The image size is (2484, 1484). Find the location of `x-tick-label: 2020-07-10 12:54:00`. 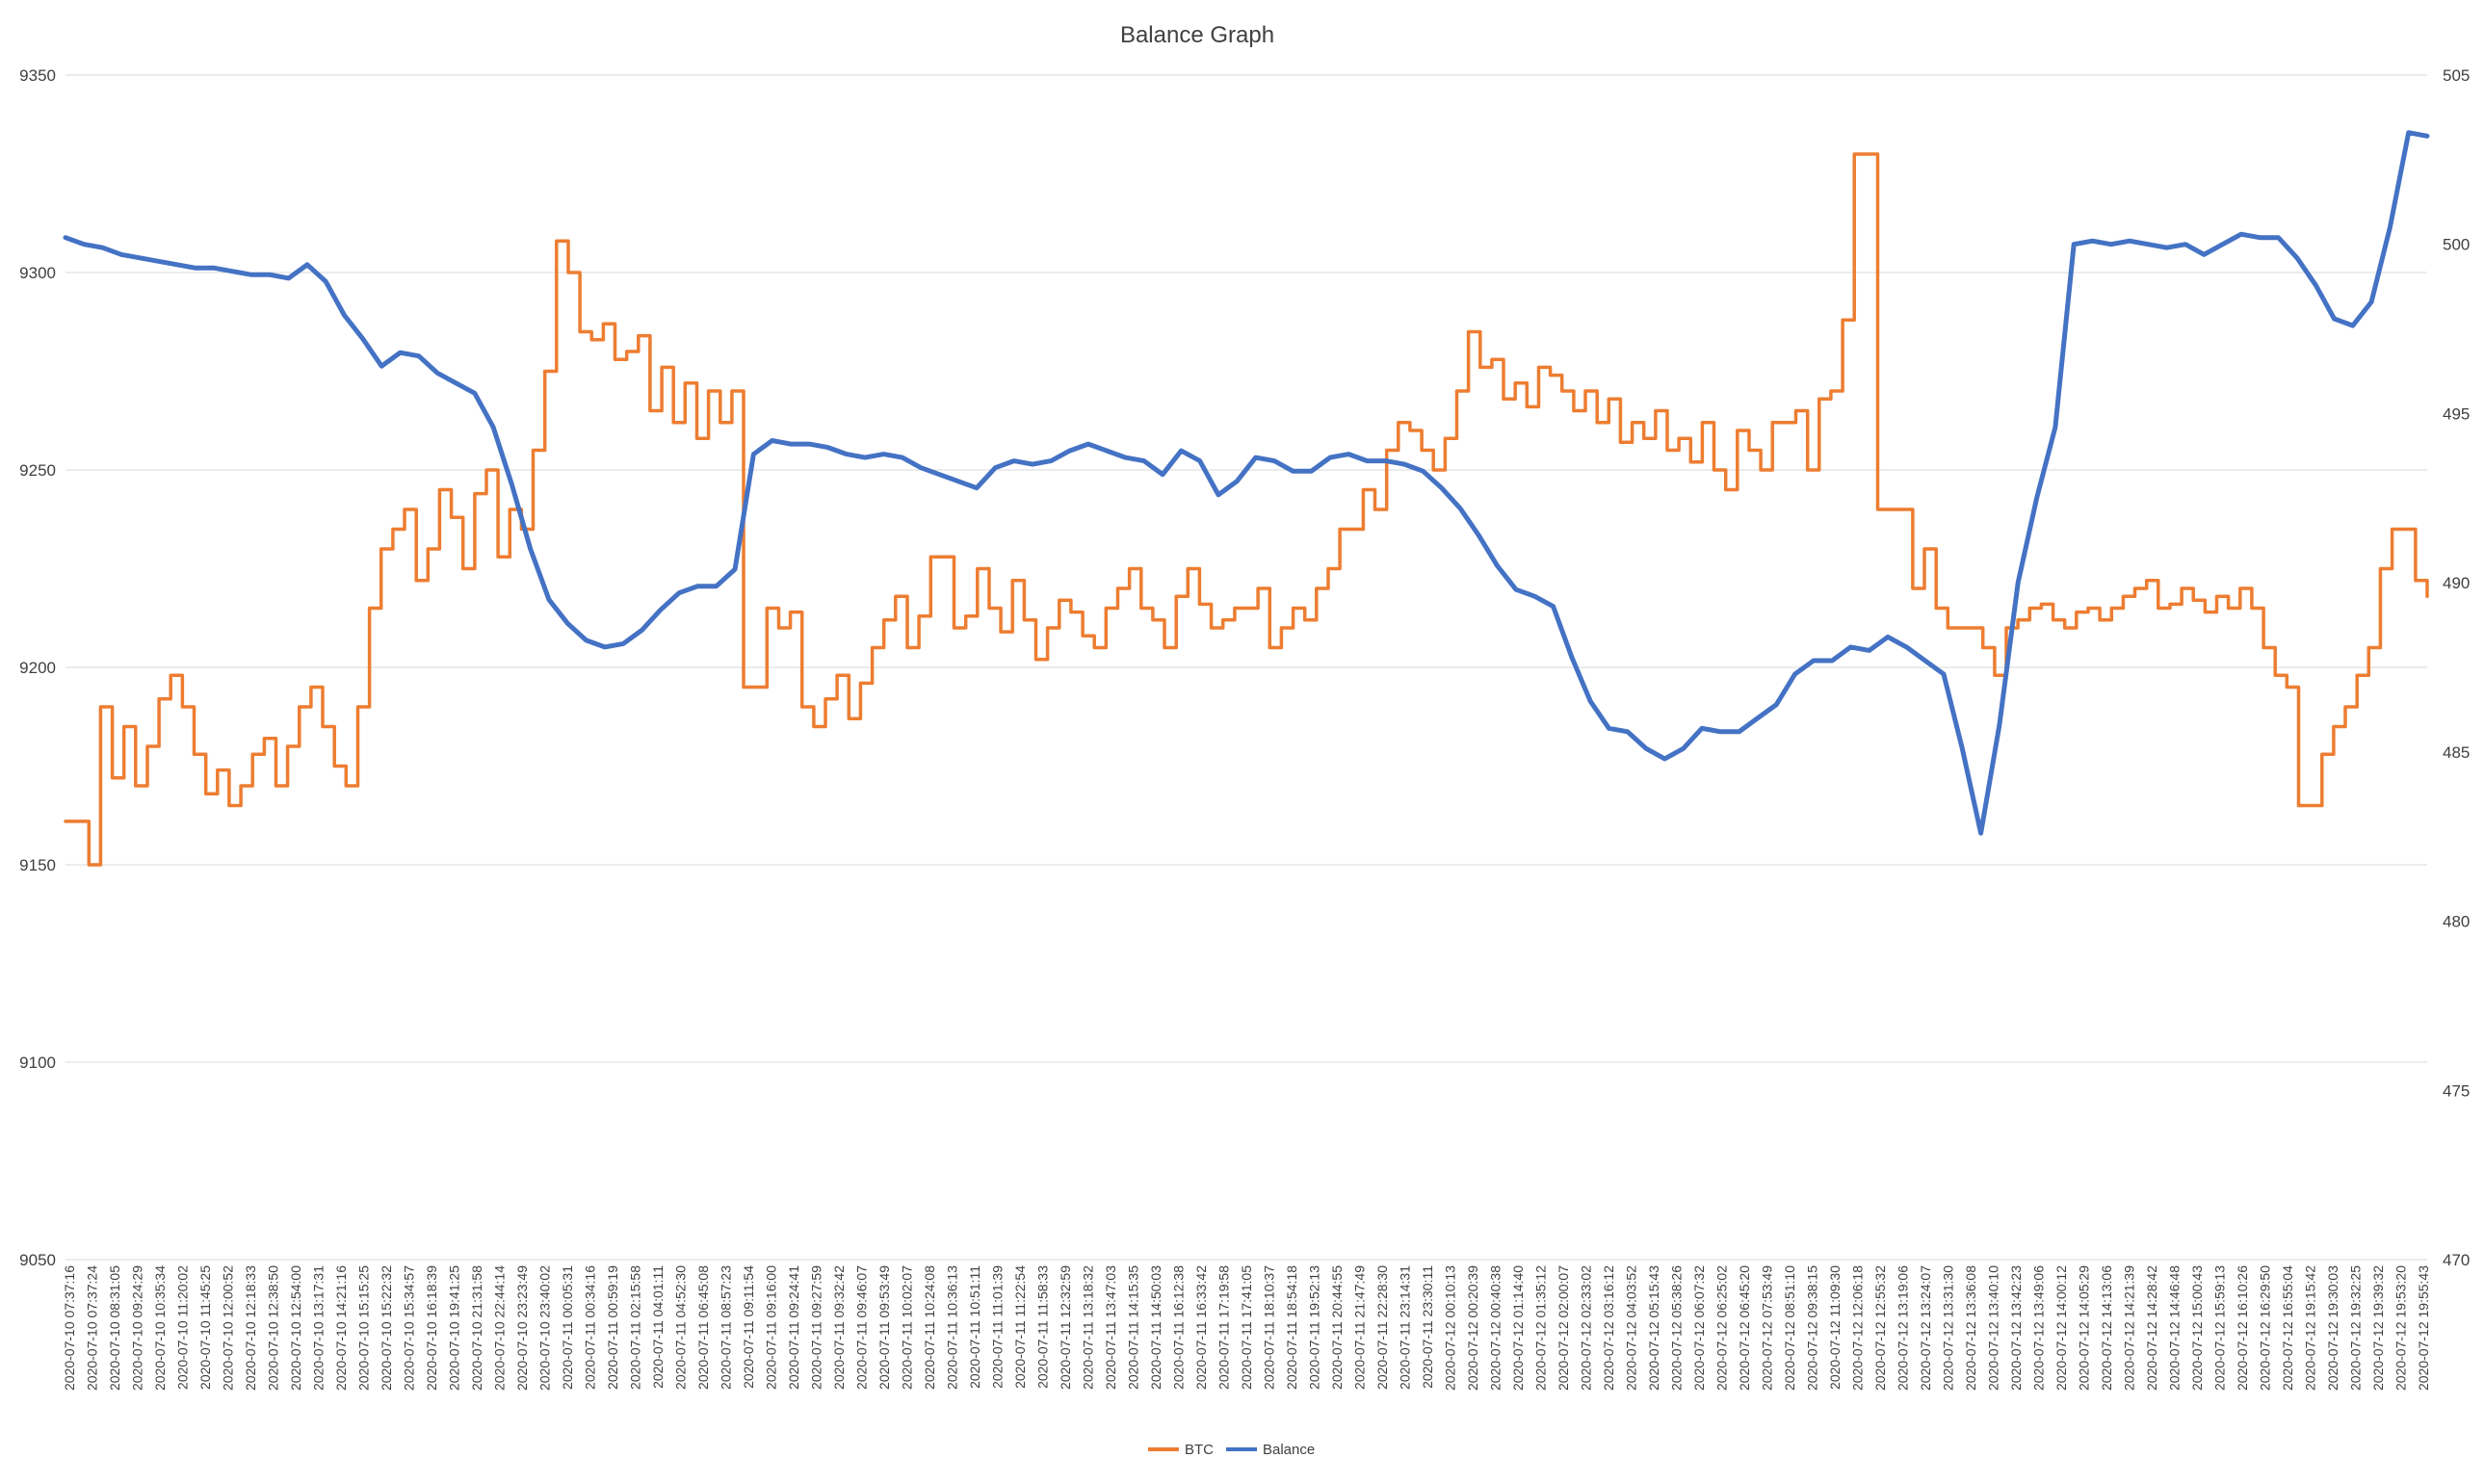

x-tick-label: 2020-07-10 12:54:00 is located at coordinates (295, 1328).